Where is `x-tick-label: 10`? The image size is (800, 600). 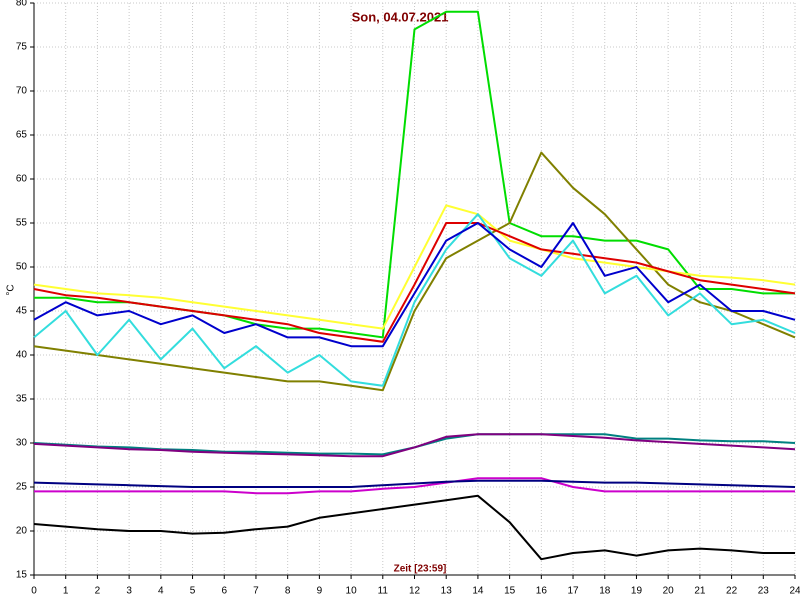 x-tick-label: 10 is located at coordinates (352, 591).